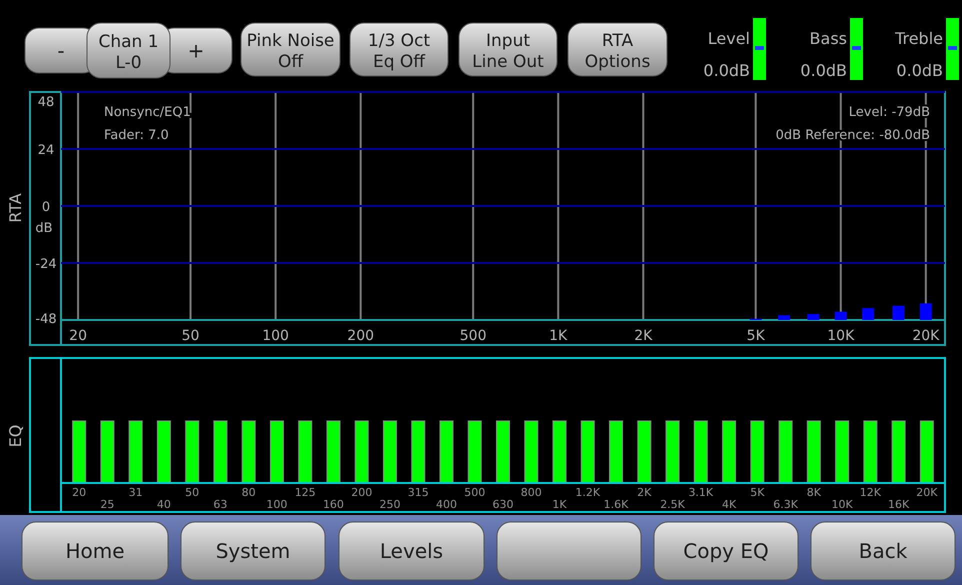 The image size is (962, 585). Describe the element at coordinates (136, 135) in the screenshot. I see `annotation: Fader: 7.0` at that location.